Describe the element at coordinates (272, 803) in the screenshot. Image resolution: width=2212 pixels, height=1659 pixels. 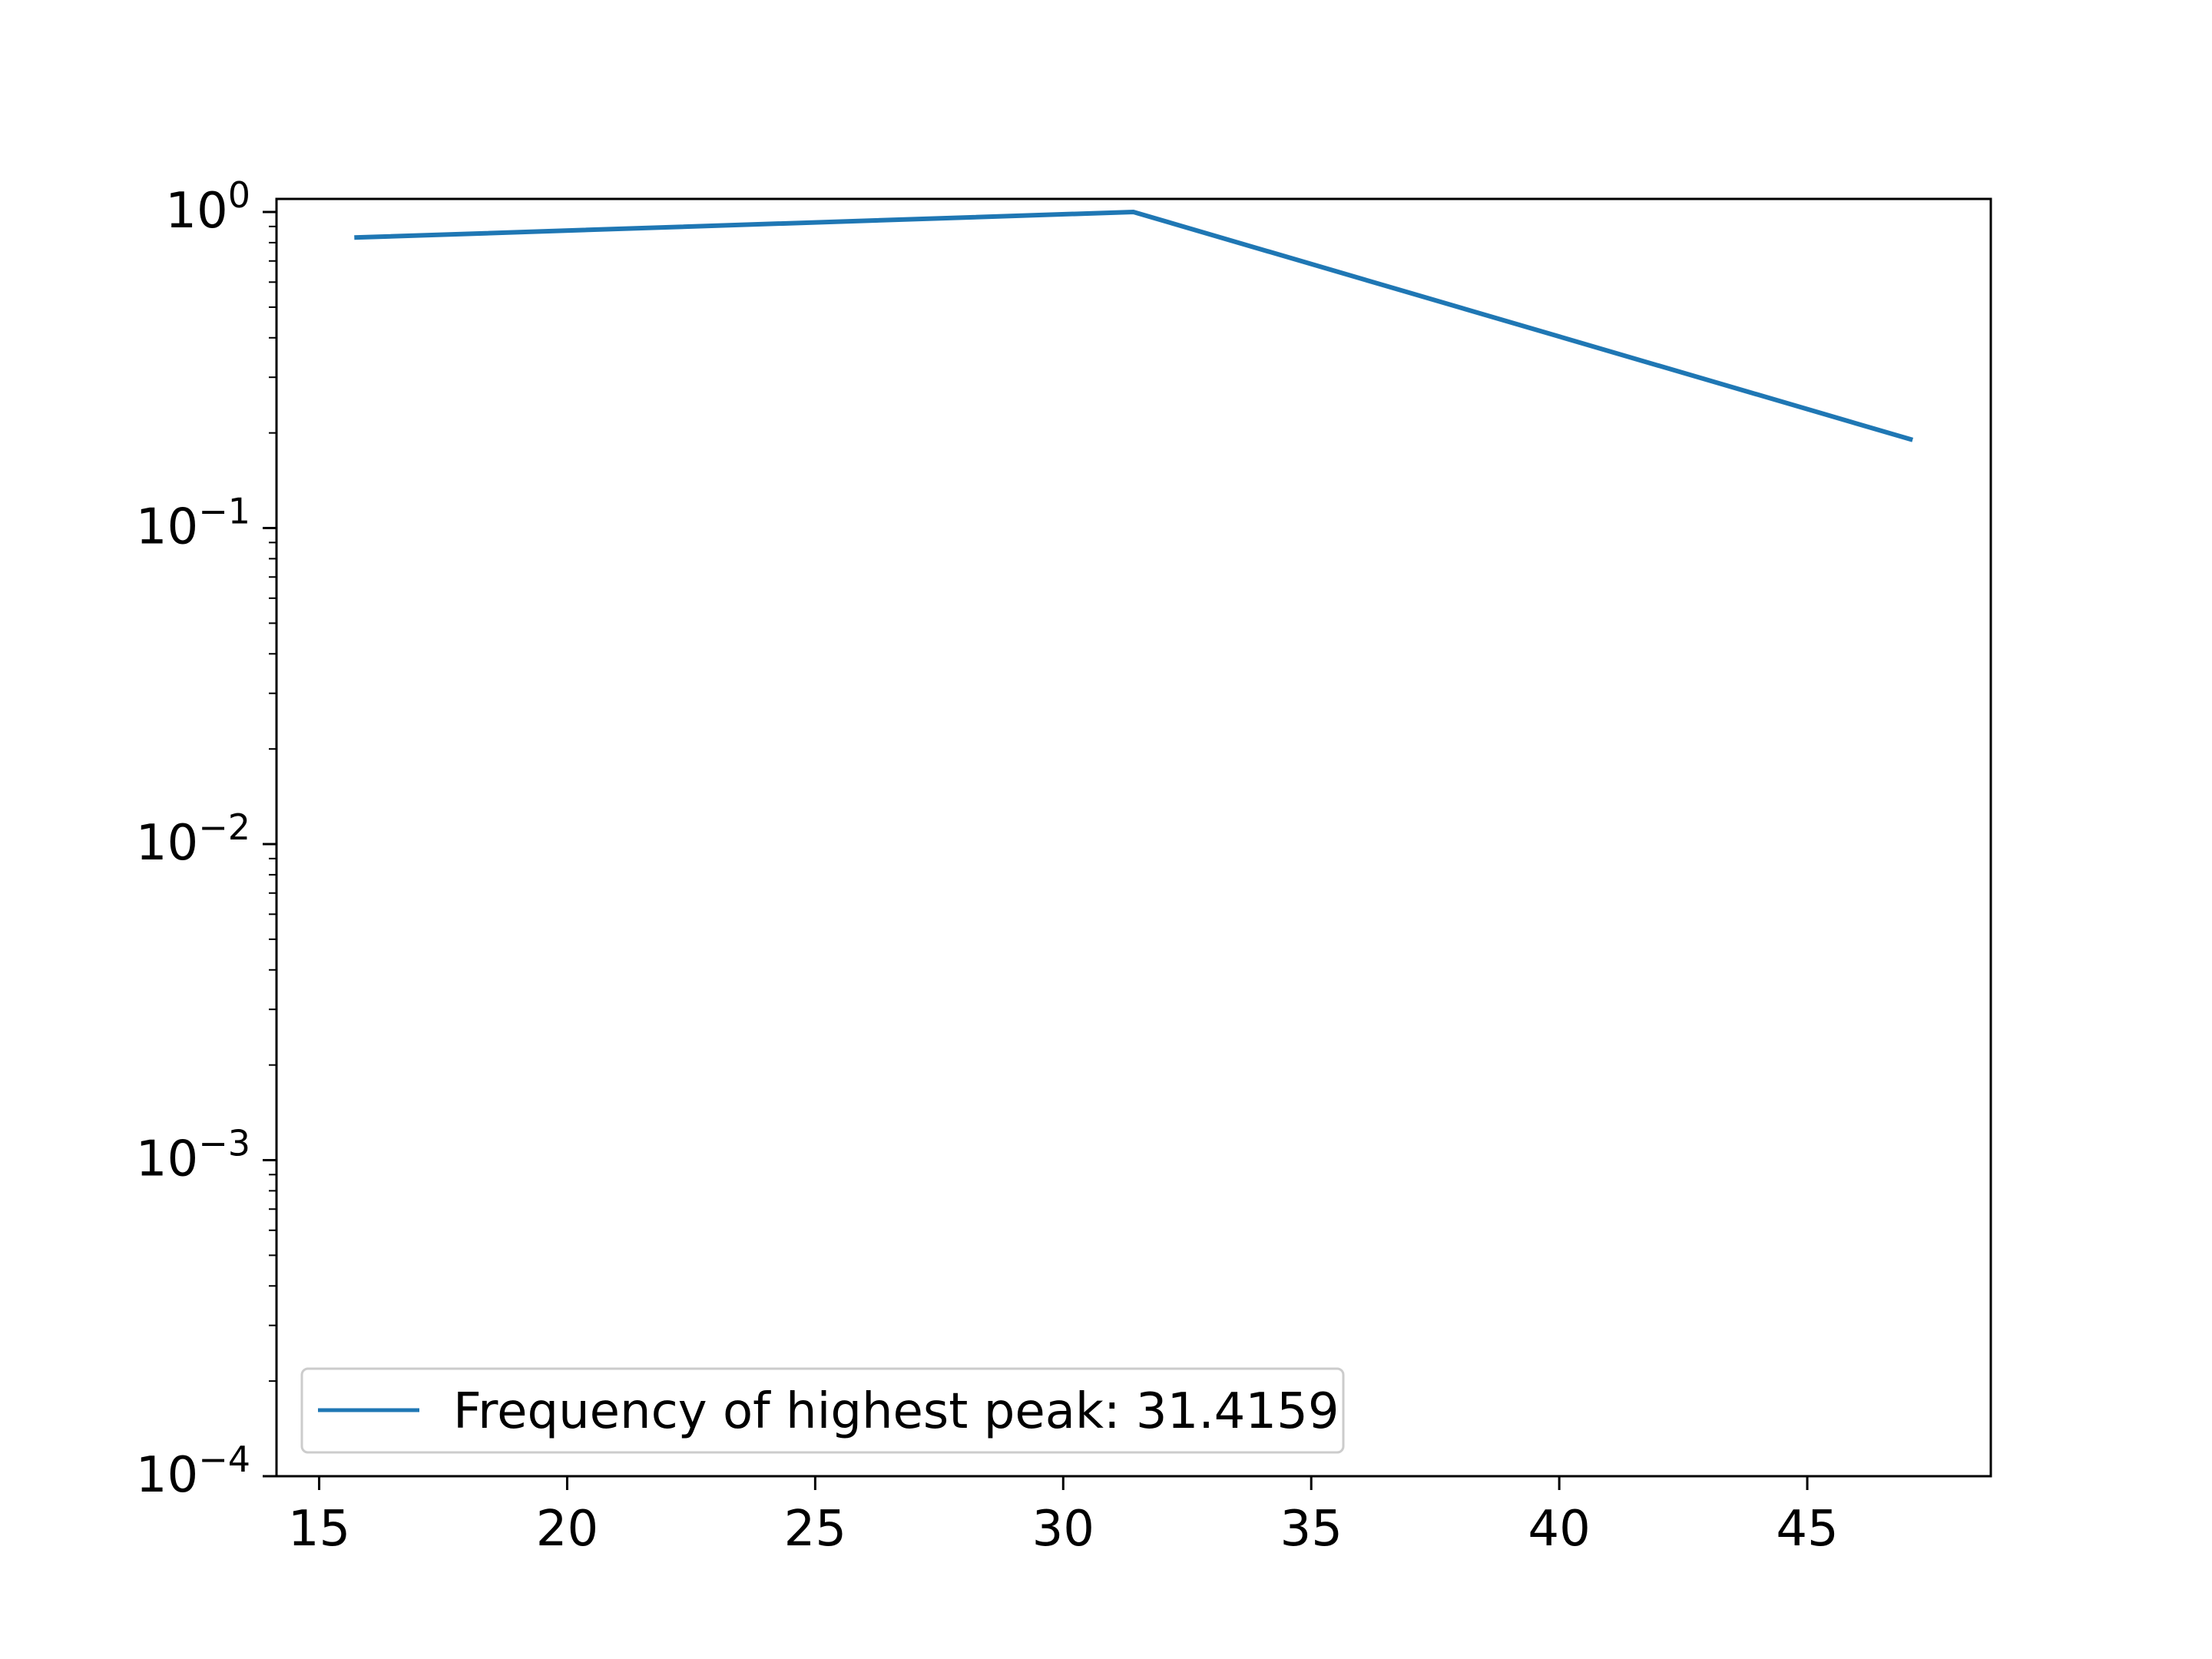
I see `y-minor-ticks` at that location.